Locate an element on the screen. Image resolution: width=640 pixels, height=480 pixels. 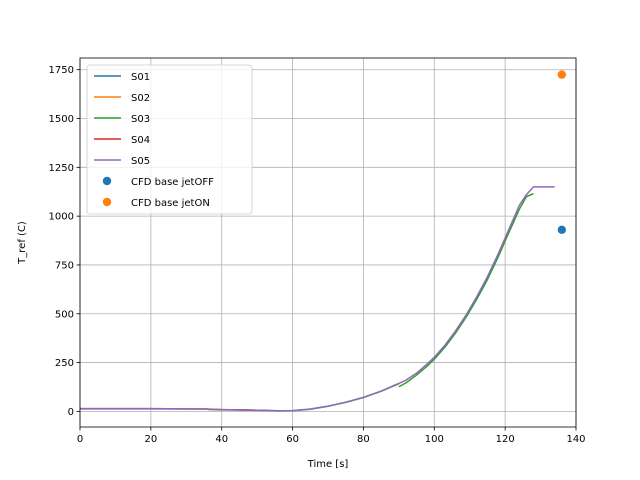
x-axis-ticks: 0 20 40 60 80 100 120 140 is located at coordinates (331, 436).